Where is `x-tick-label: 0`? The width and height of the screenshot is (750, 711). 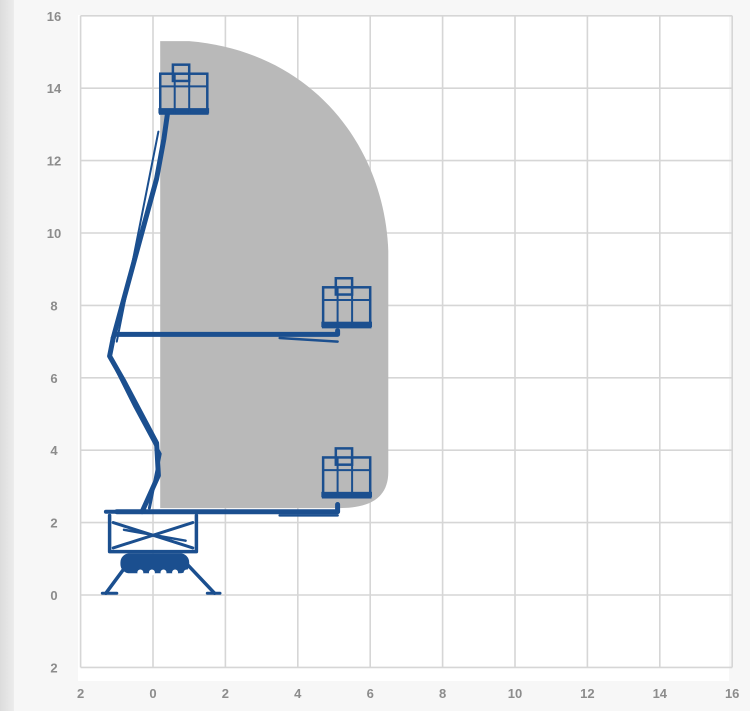 x-tick-label: 0 is located at coordinates (152, 693).